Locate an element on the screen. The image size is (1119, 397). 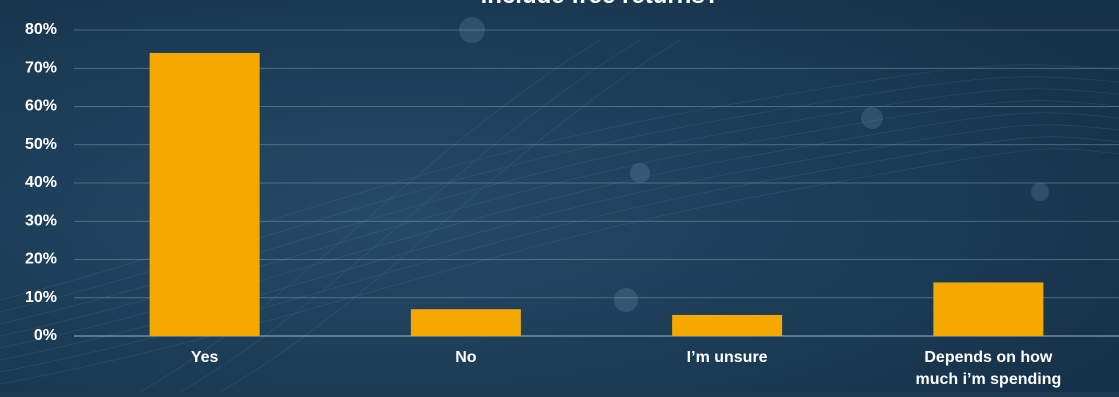
y-tick-label: 60% is located at coordinates (41, 106).